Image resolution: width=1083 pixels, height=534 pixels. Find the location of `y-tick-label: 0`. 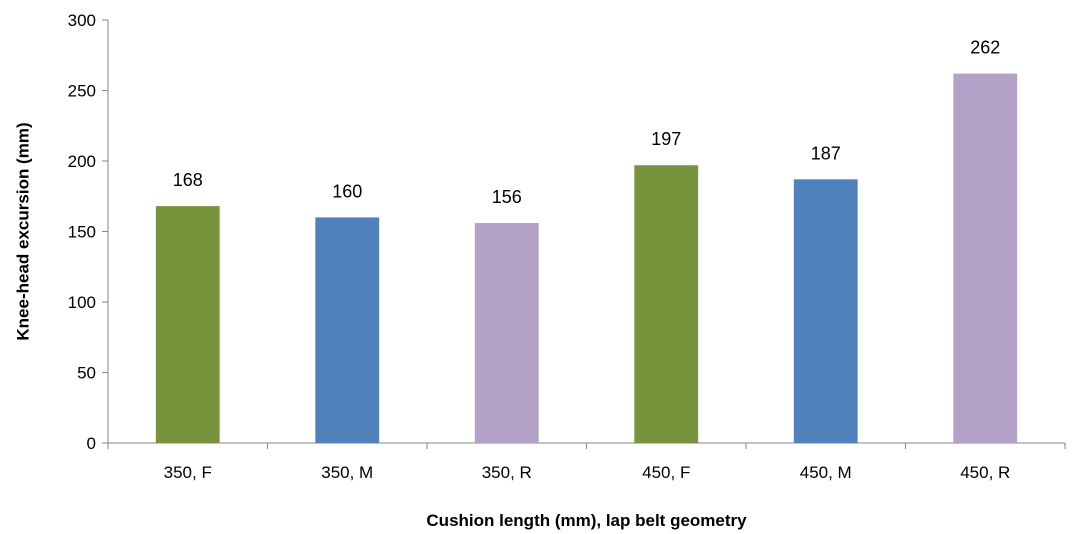

y-tick-label: 0 is located at coordinates (91, 443).